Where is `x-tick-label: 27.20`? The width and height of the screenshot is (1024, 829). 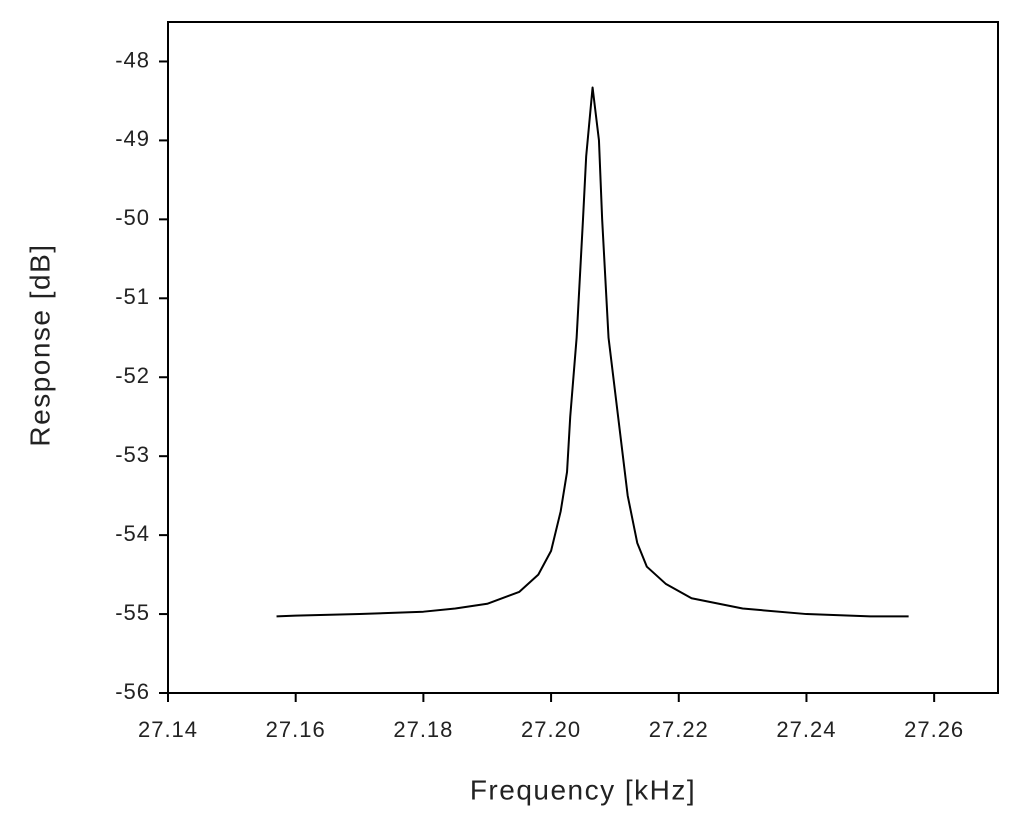 x-tick-label: 27.20 is located at coordinates (551, 729).